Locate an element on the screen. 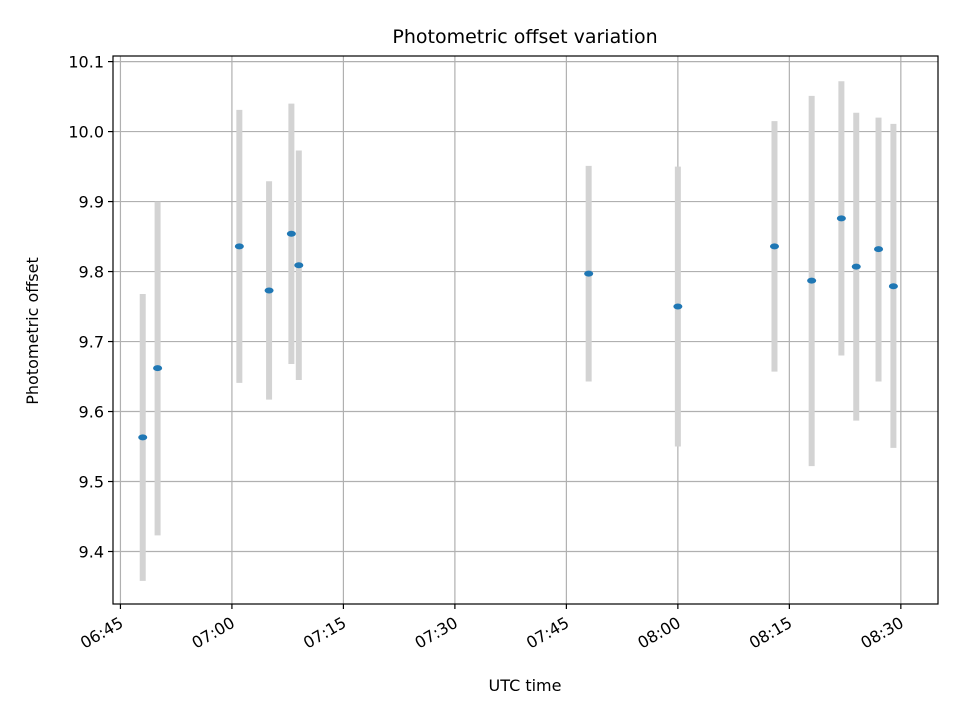 The width and height of the screenshot is (960, 720). x-axis-label: UTC time is located at coordinates (525, 685).